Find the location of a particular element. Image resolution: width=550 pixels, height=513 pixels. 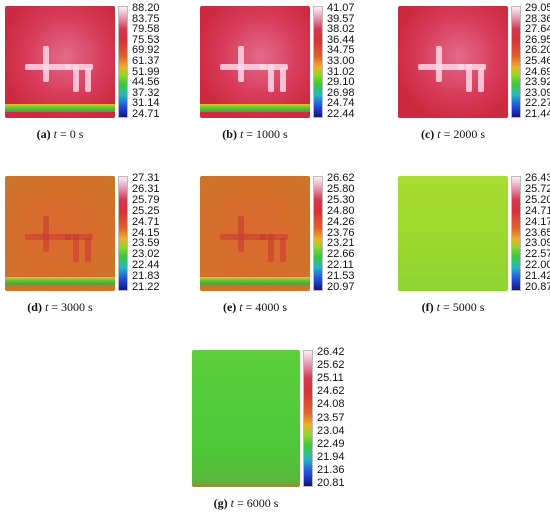

colorbar-label: 22.11 is located at coordinates (340, 265).